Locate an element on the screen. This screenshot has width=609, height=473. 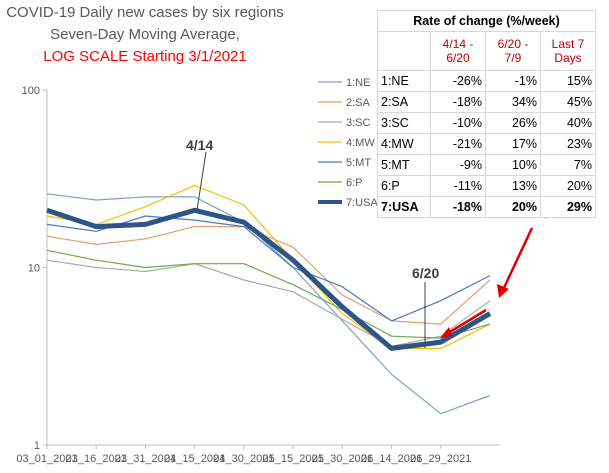
rate-value: 23% is located at coordinates (568, 144).